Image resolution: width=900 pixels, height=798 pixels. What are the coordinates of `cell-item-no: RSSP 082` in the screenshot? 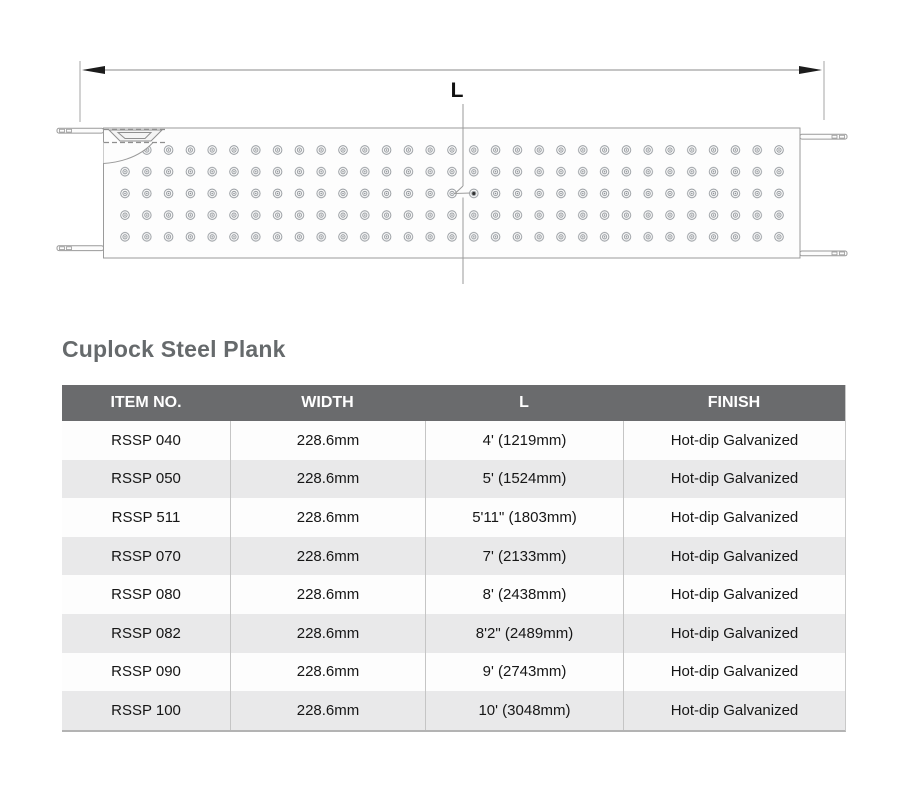 It's located at (146, 633).